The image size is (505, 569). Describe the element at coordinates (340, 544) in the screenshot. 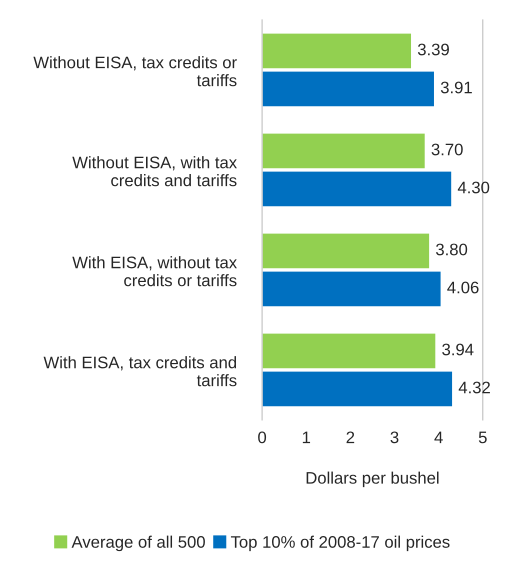

I see `legend-label: Top 10% of 2008-17 oil prices` at that location.